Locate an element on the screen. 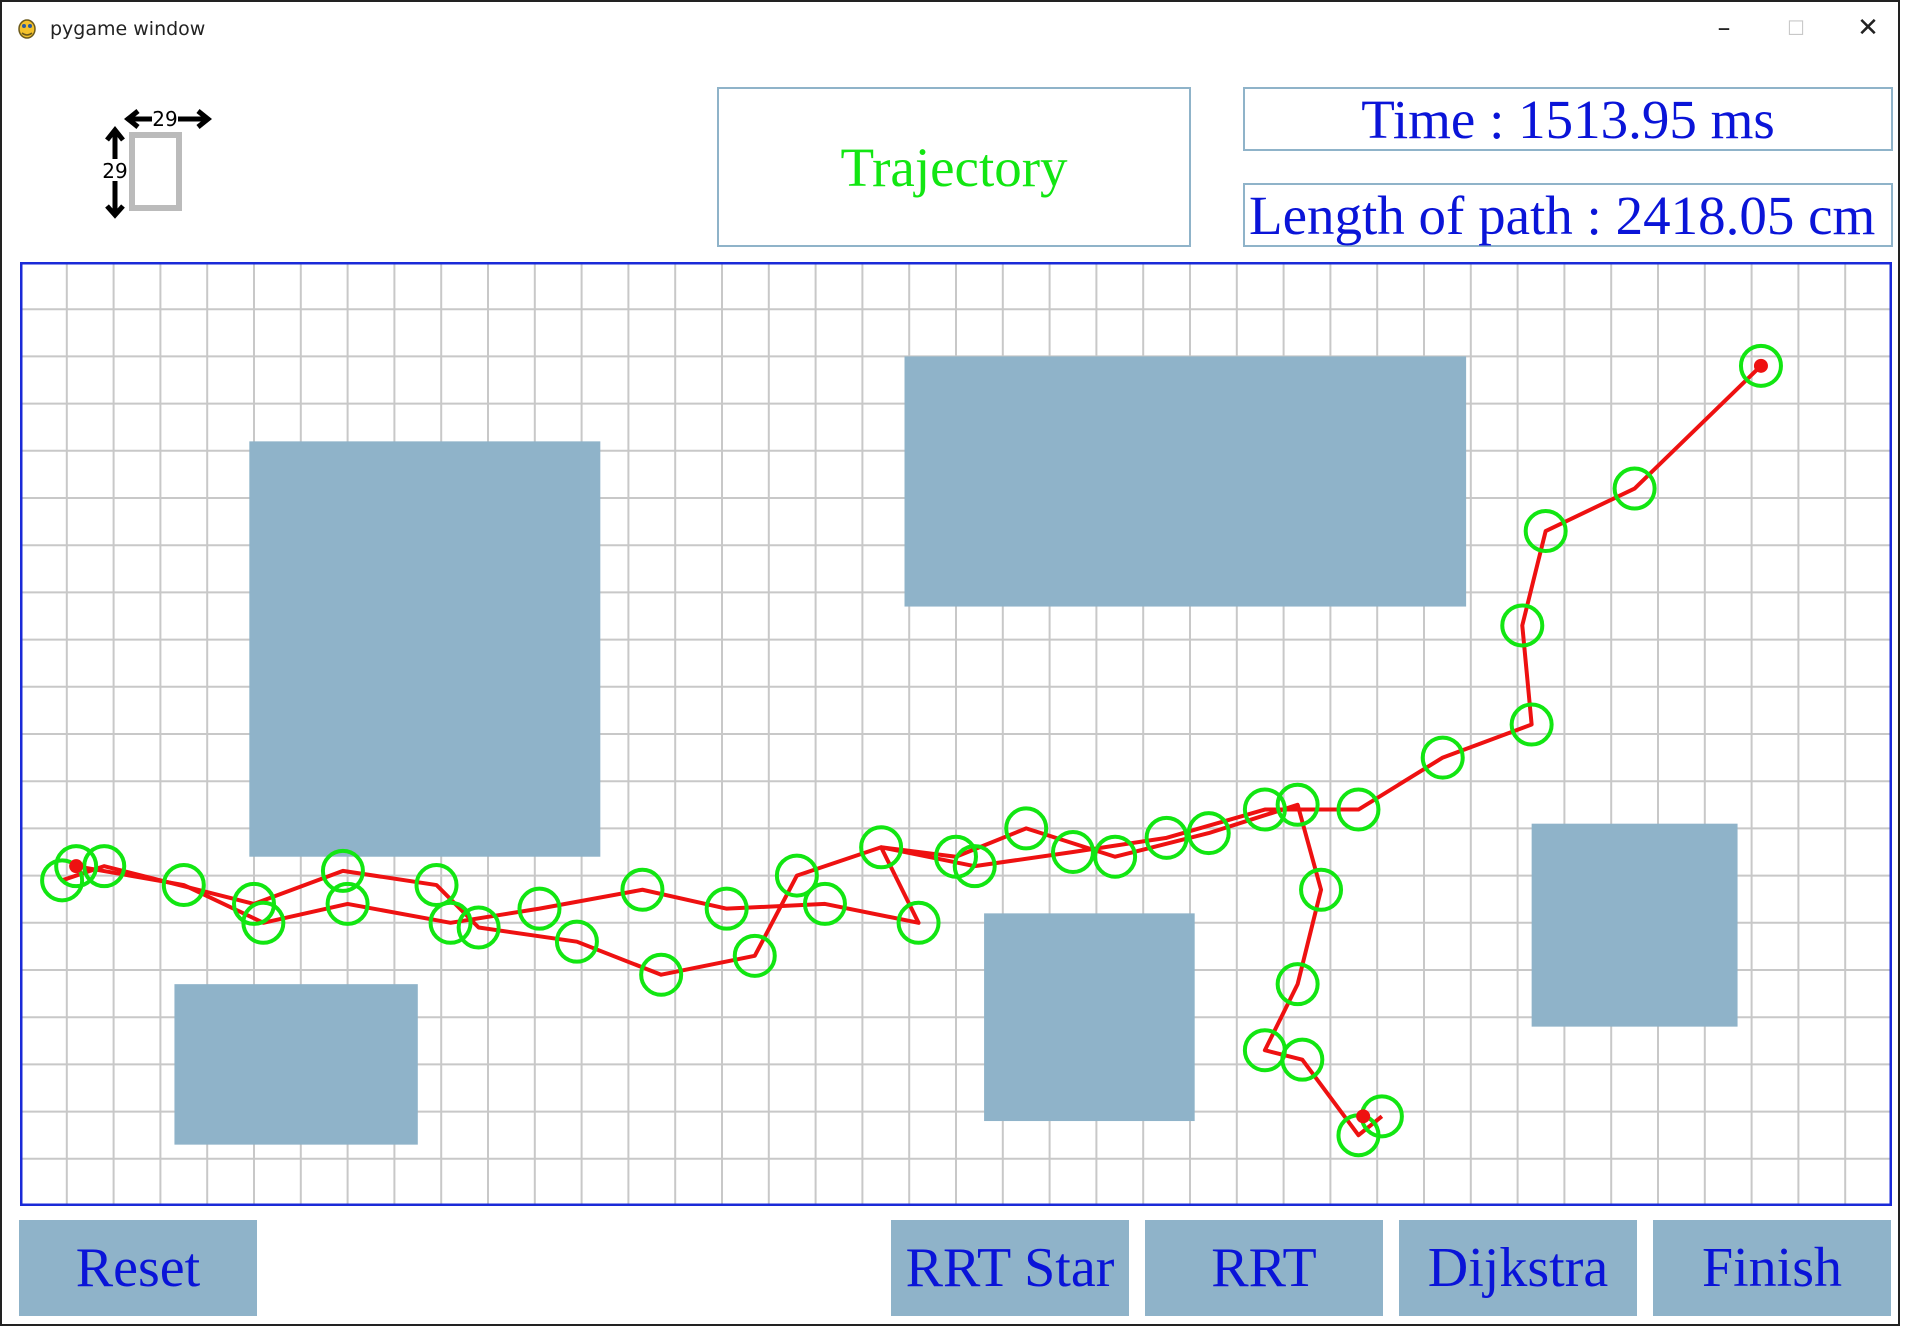 The image size is (1906, 1330). cell-width-label: 29 is located at coordinates (164, 119).